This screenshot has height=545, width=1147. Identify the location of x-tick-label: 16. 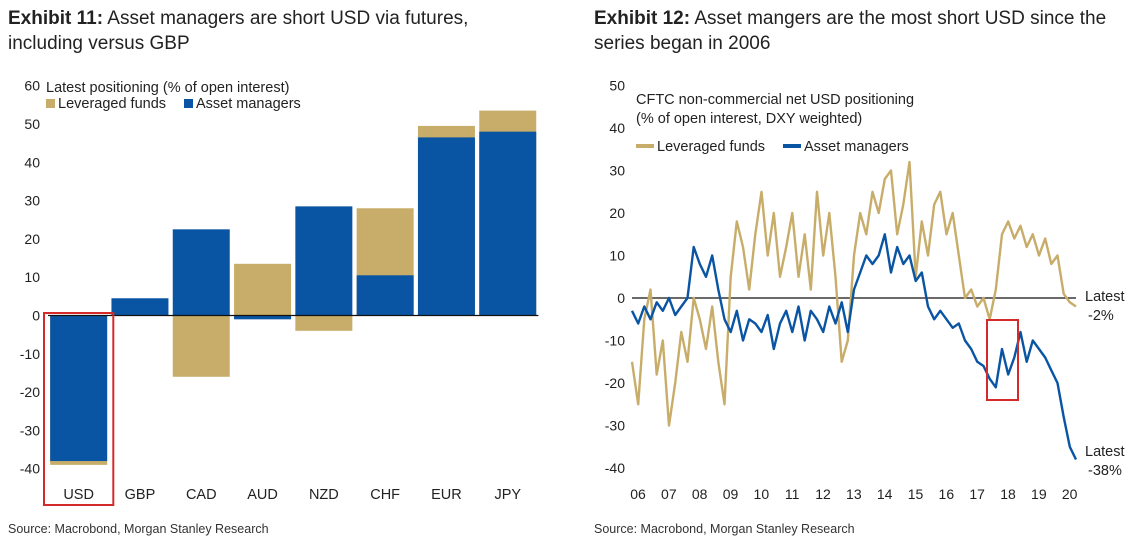
(947, 494).